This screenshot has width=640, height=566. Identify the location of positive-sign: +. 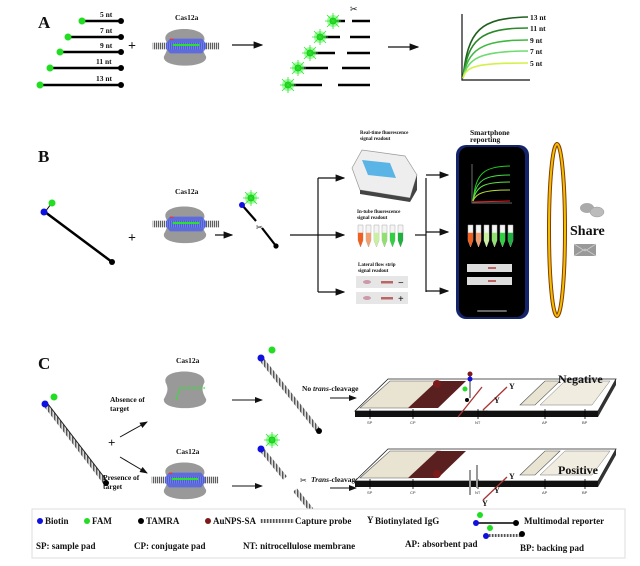
(401, 299).